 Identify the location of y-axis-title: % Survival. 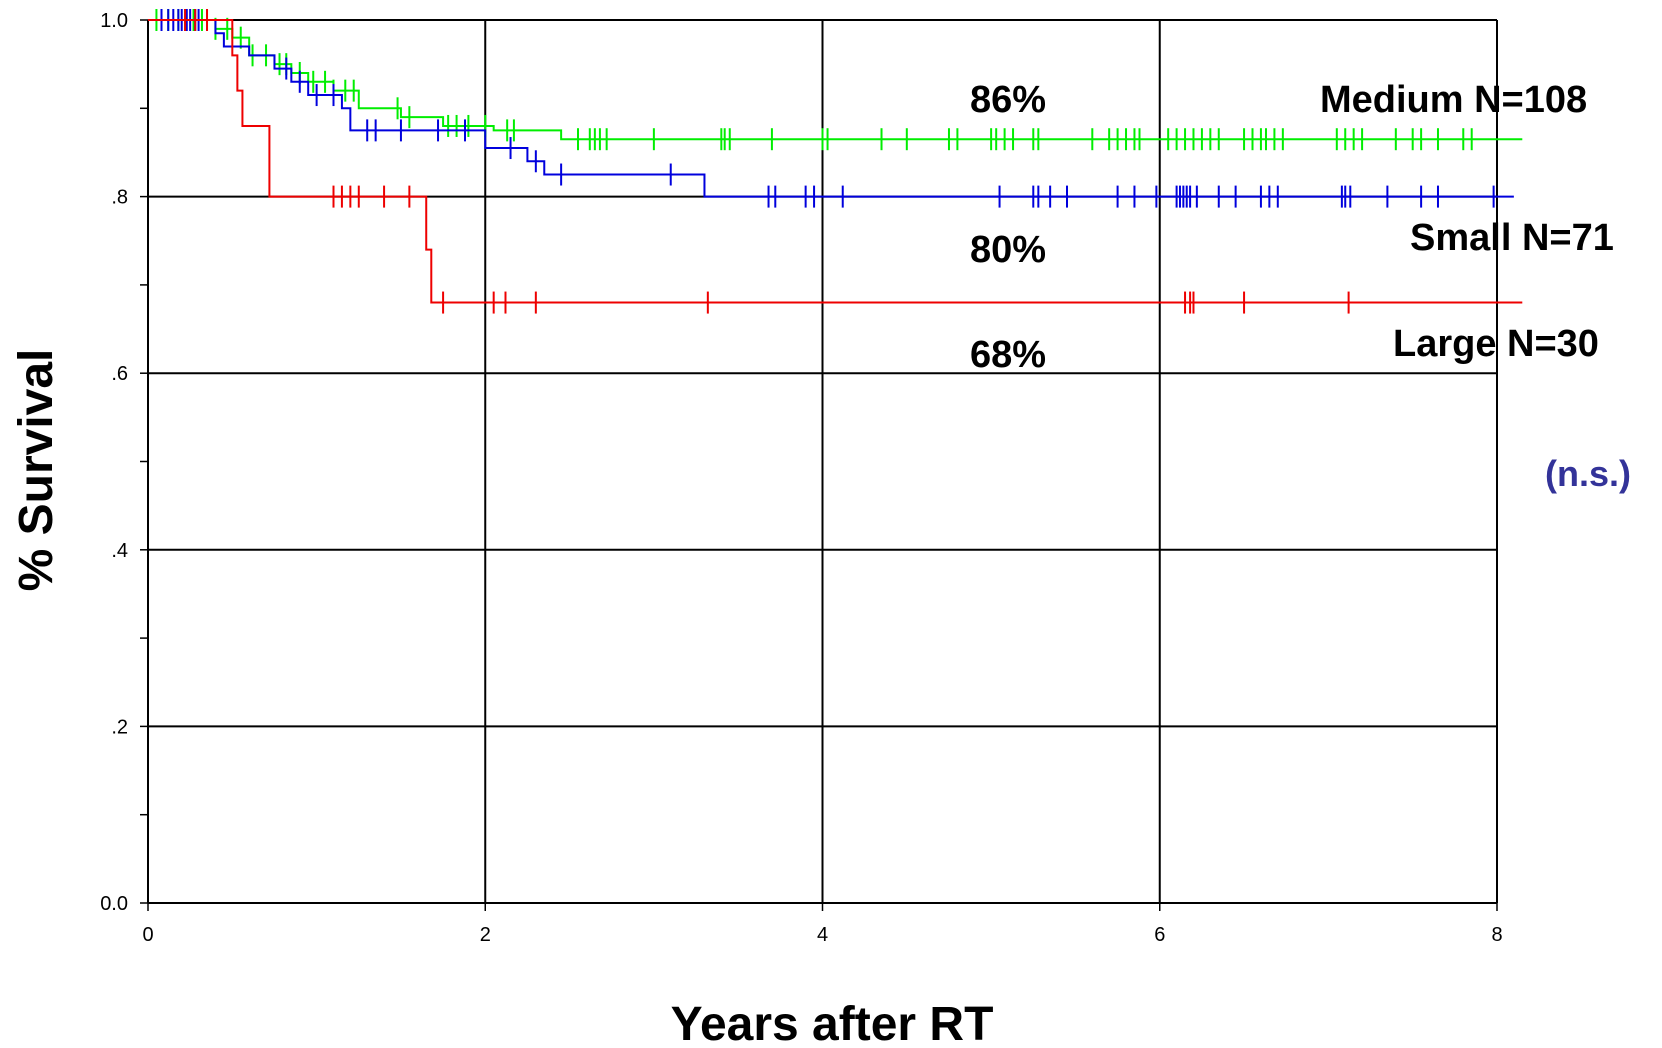
(36, 470).